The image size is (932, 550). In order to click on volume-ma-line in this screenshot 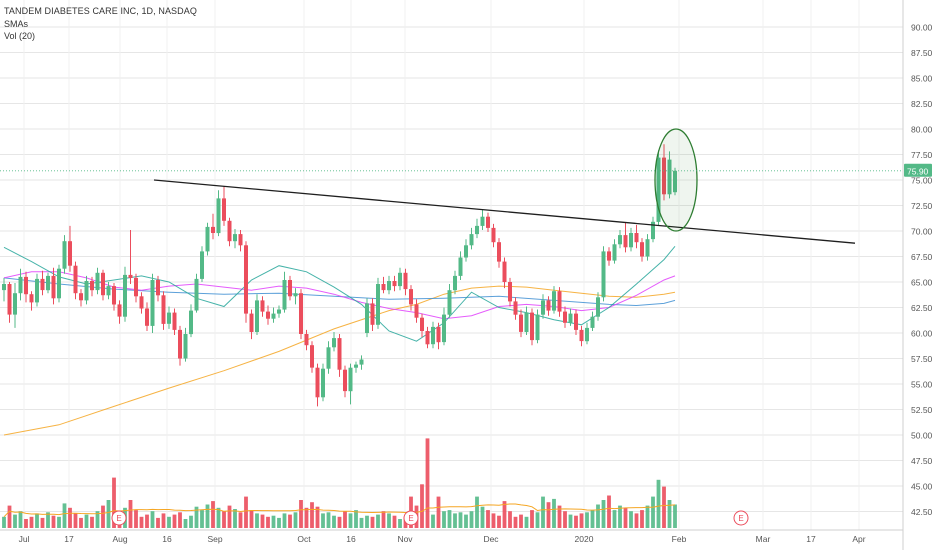, I will do `click(339, 510)`.